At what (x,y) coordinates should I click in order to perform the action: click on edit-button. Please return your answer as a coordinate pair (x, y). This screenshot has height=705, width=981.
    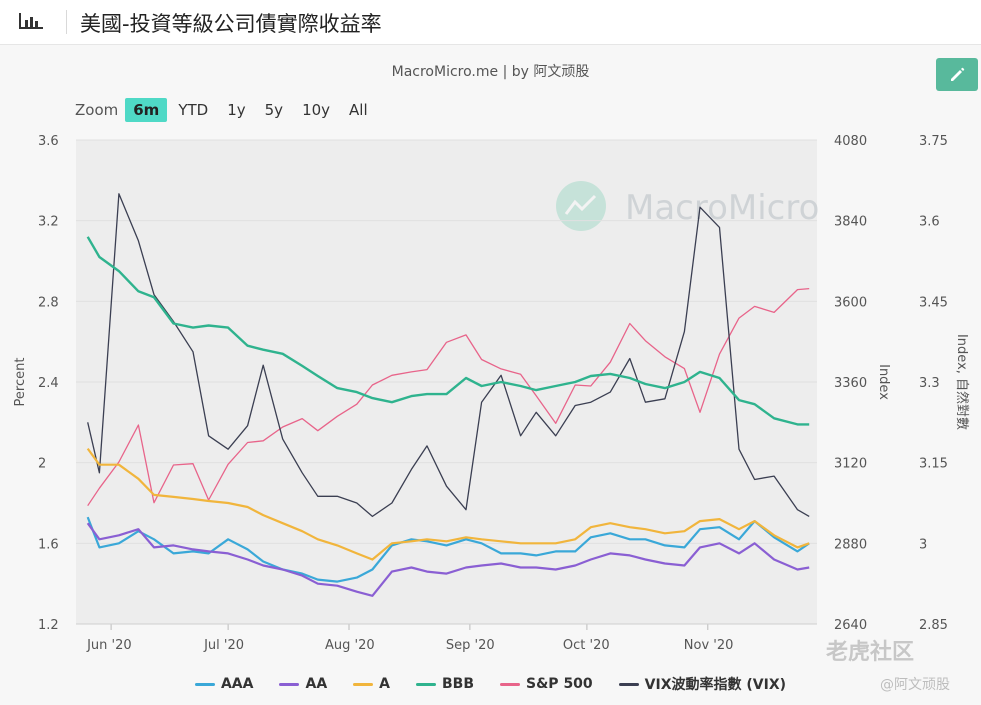
    Looking at the image, I should click on (957, 74).